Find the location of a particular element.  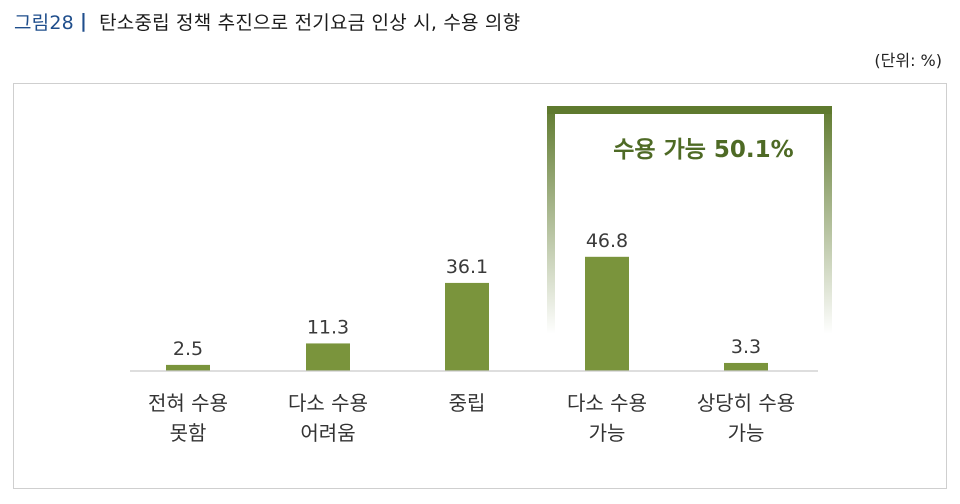

value-label: 11.3 is located at coordinates (328, 327).